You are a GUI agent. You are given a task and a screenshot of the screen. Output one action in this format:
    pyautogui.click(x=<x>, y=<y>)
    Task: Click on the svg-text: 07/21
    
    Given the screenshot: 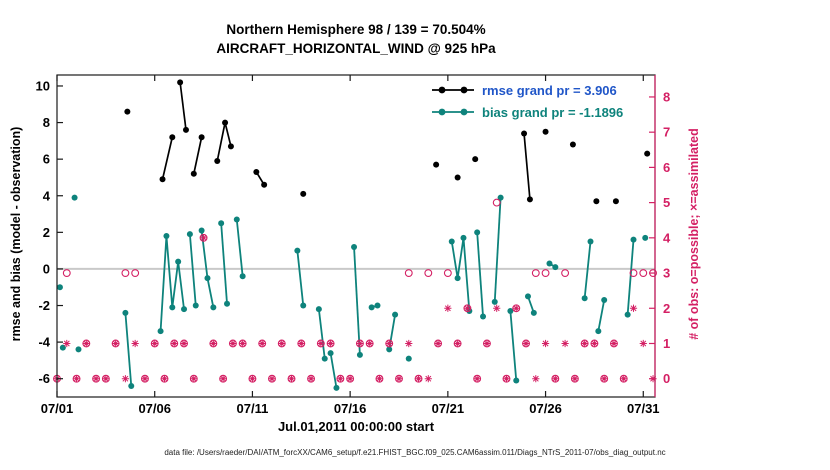 What is the action you would take?
    pyautogui.click(x=448, y=408)
    